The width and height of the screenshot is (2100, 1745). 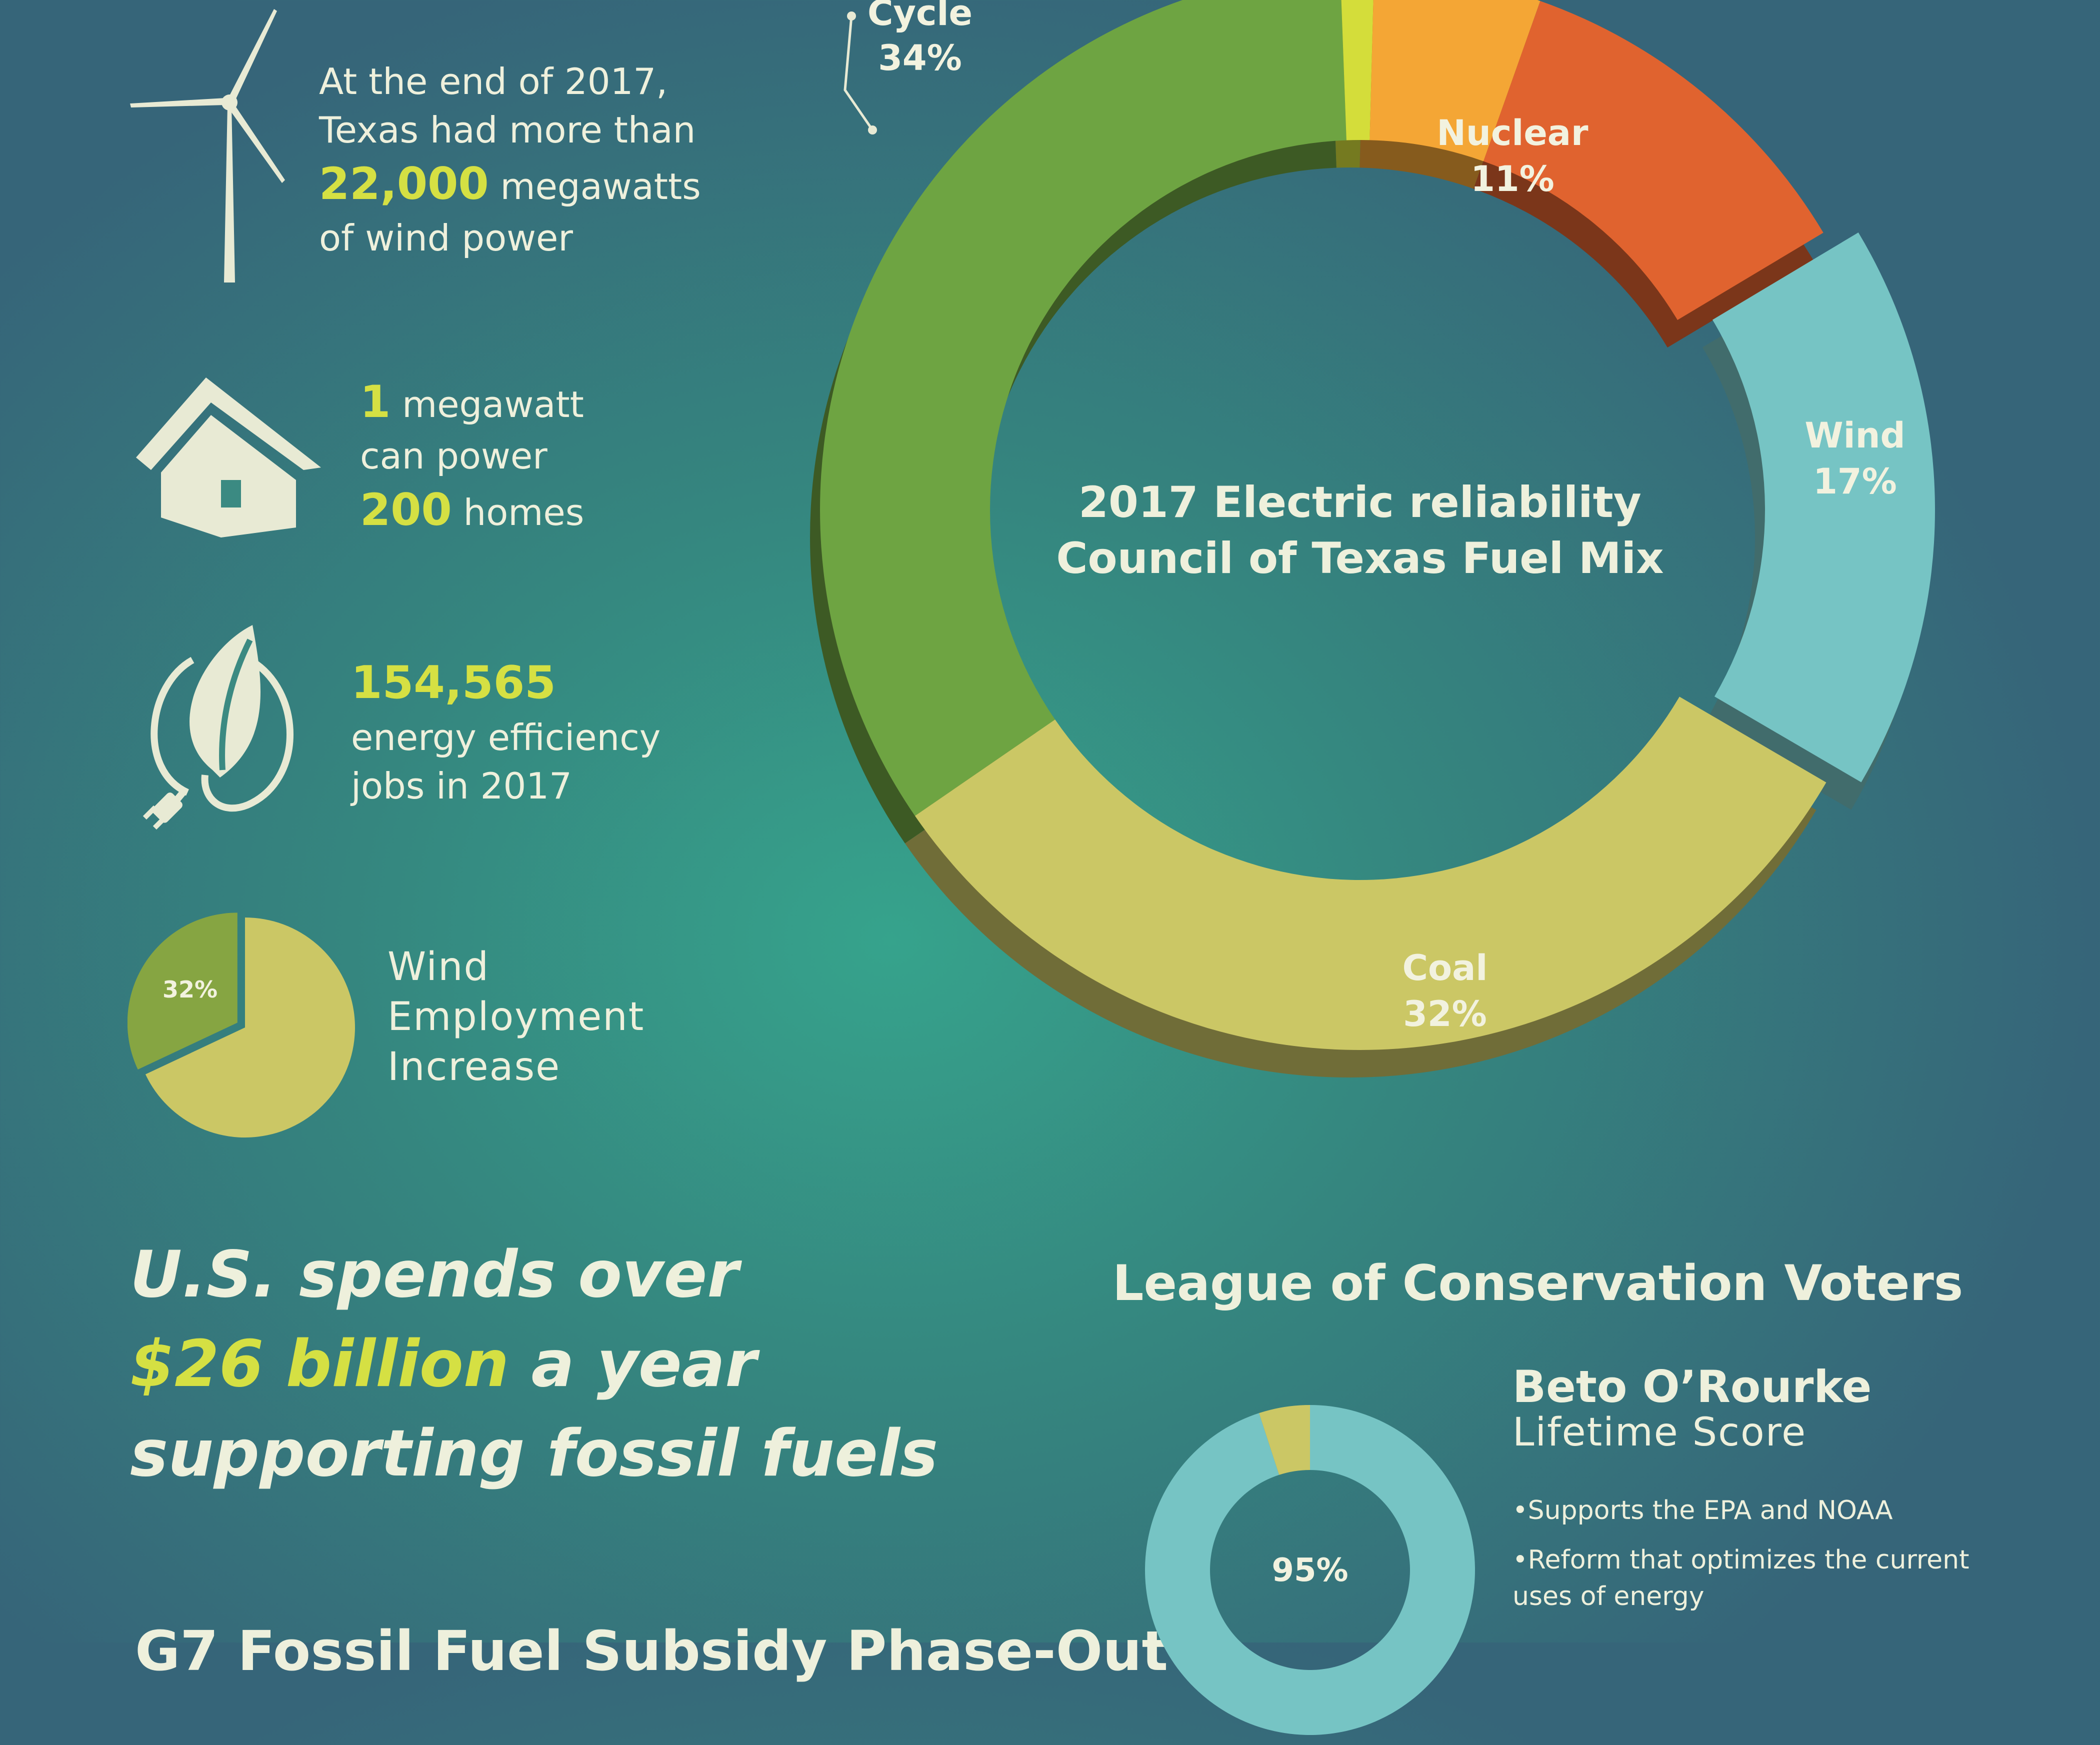 What do you see at coordinates (404, 184) in the screenshot?
I see `wind-megawatts-number: 22,000` at bounding box center [404, 184].